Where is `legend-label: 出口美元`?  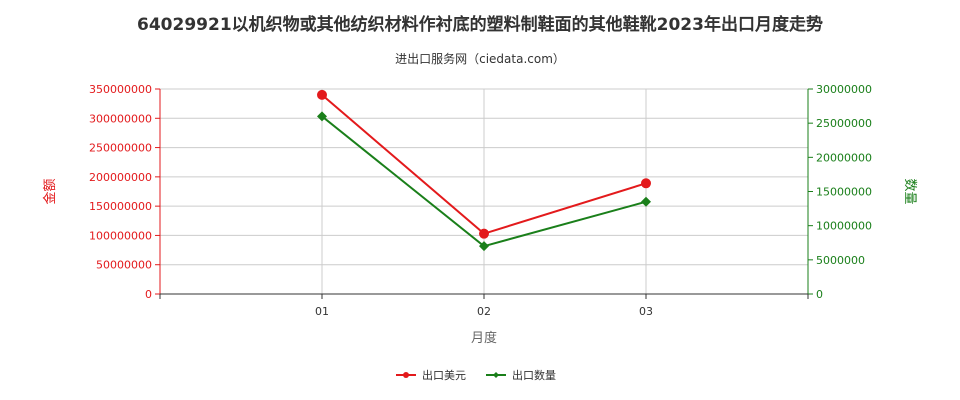
legend-label: 出口美元 is located at coordinates (444, 375).